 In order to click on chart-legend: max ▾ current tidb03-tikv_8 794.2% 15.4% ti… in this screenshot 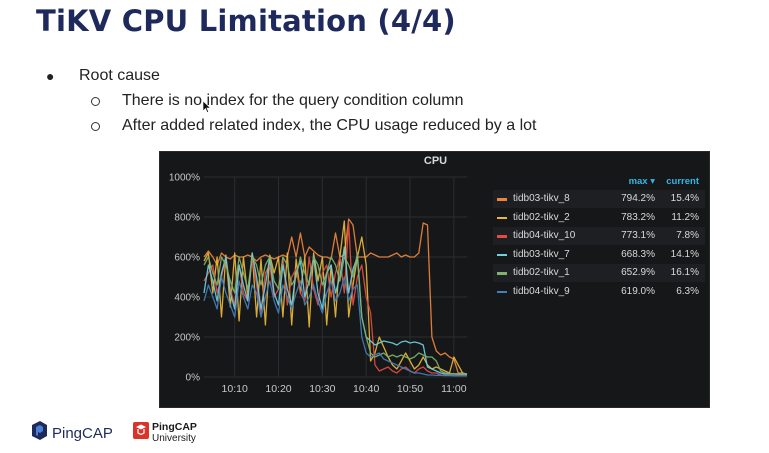, I will do `click(599, 237)`.